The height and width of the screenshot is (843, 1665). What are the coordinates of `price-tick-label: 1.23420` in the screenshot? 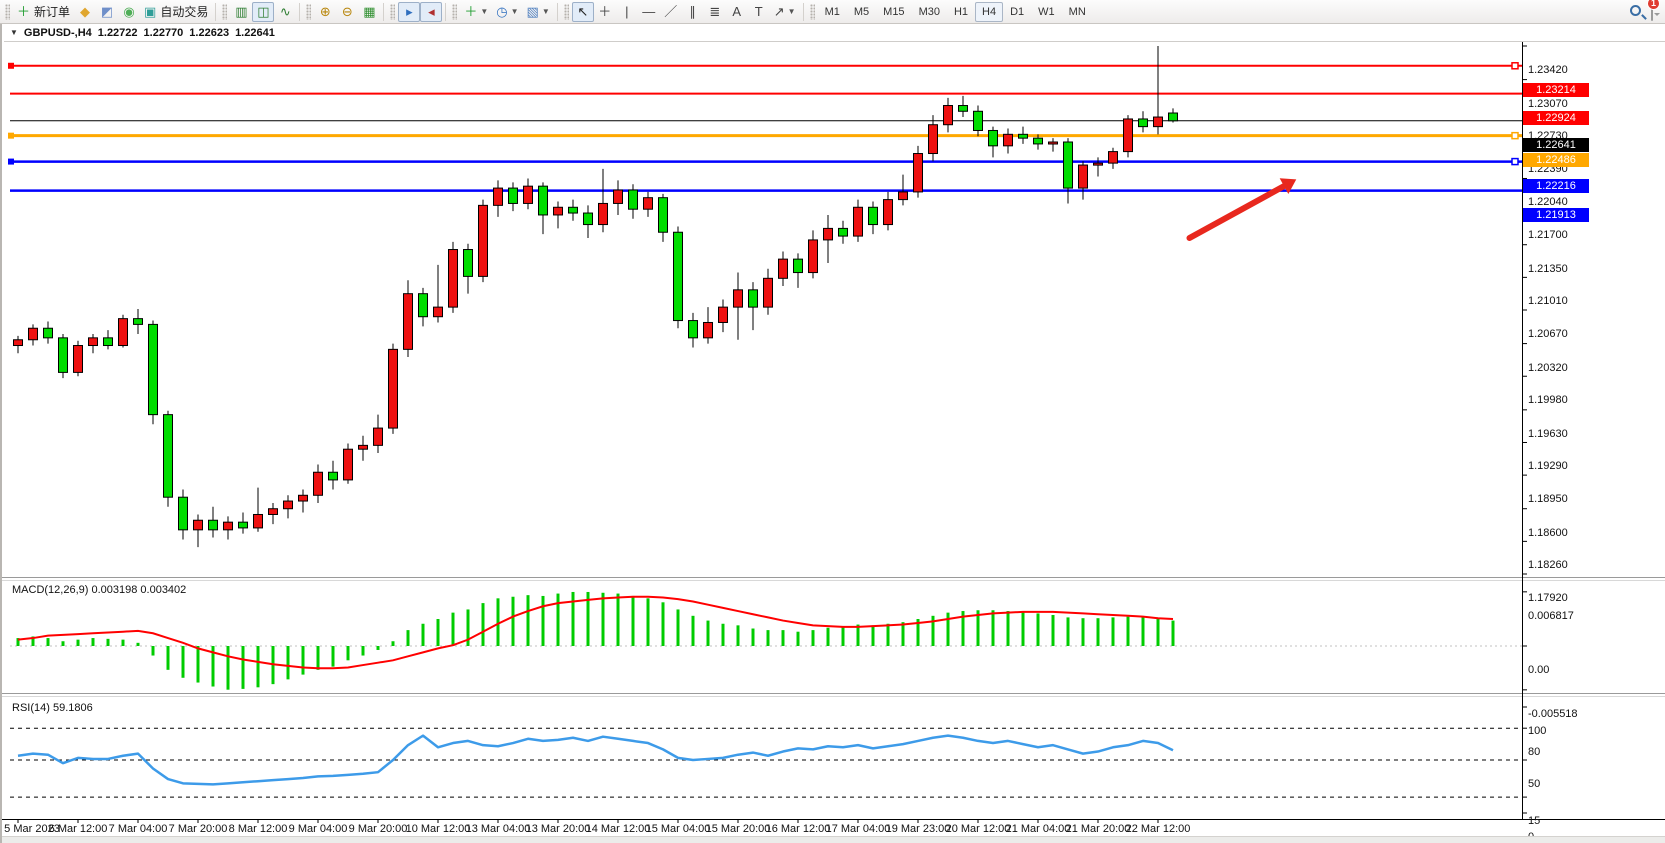 It's located at (1548, 70).